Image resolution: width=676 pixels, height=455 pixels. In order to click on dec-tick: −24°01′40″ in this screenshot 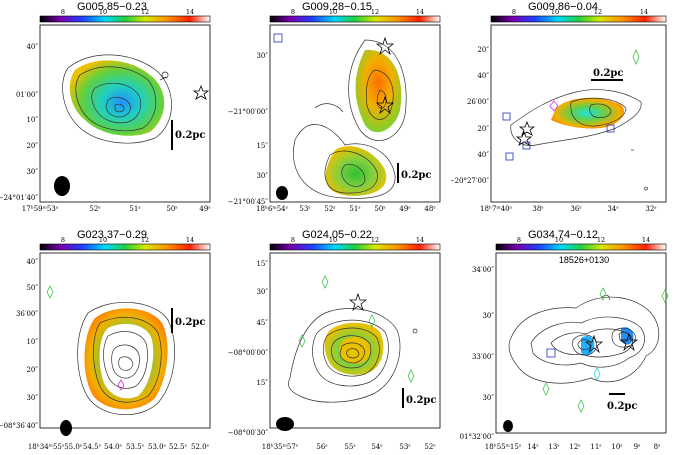, I will do `click(19, 198)`.